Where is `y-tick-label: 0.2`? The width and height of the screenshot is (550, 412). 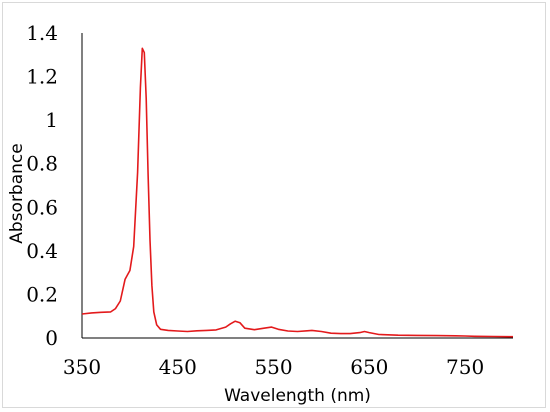 y-tick-label: 0.2 is located at coordinates (42, 294).